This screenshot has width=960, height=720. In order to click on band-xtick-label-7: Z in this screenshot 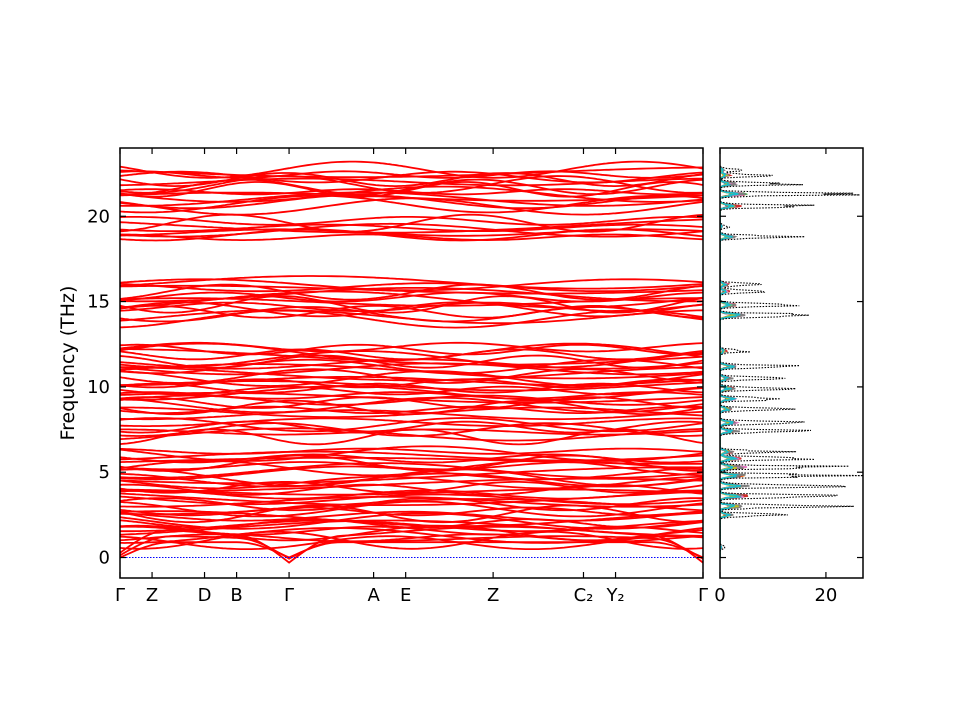, I will do `click(493, 595)`.